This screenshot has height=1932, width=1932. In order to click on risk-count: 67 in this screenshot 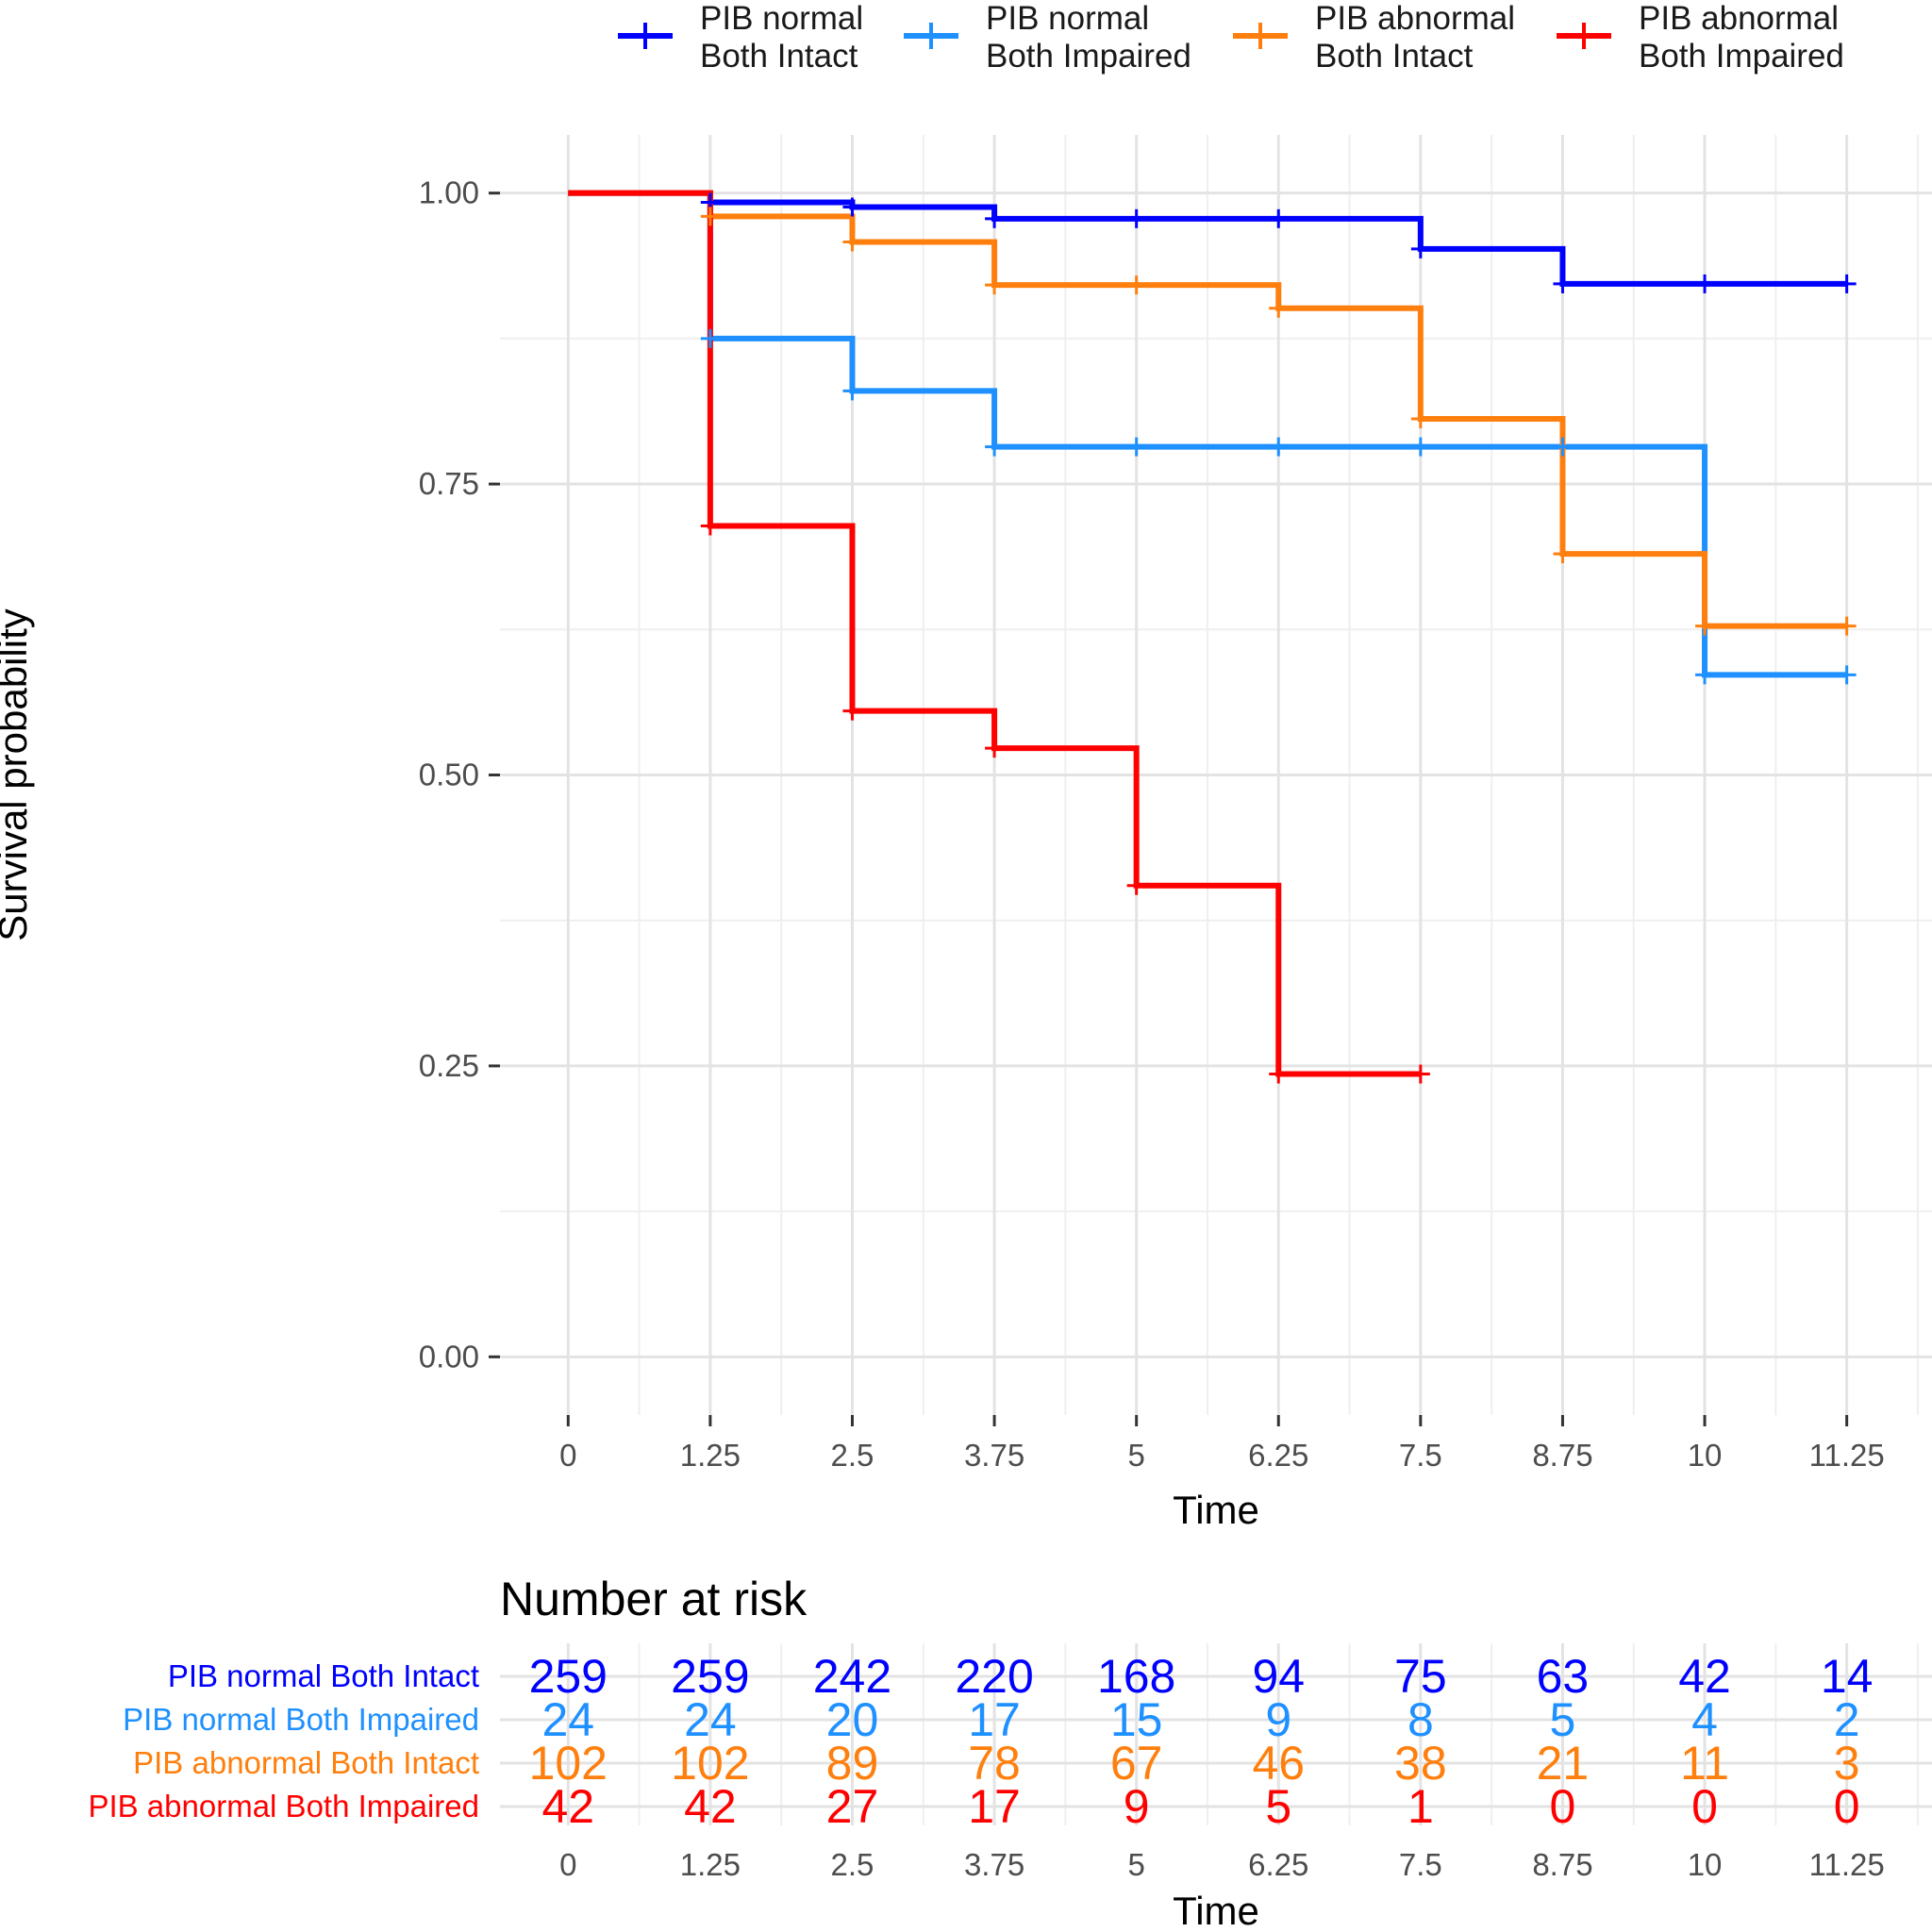, I will do `click(1136, 1763)`.